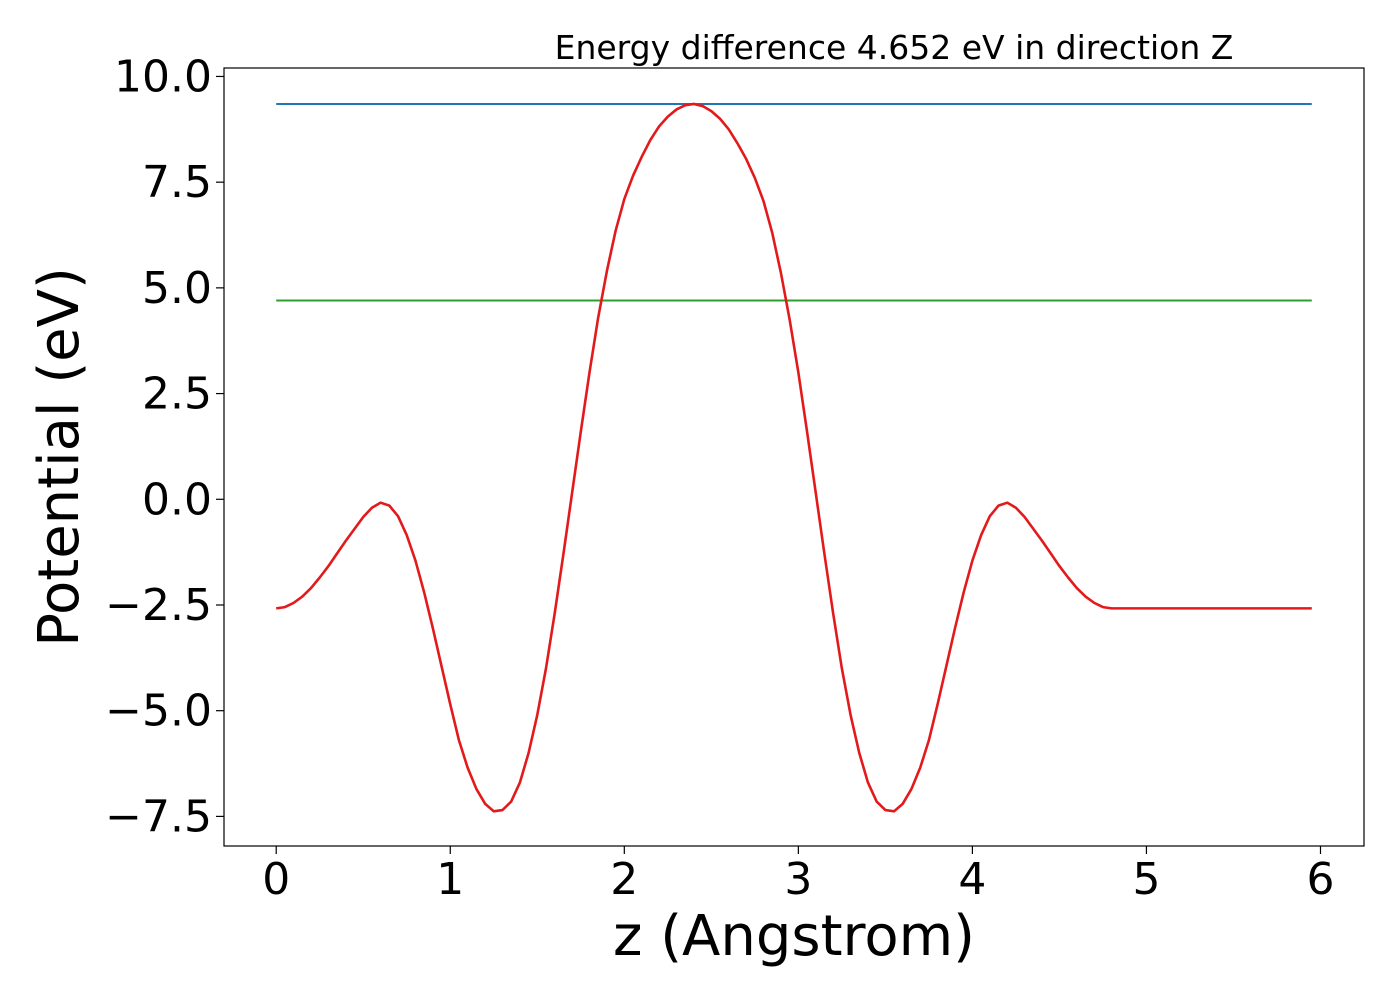 This screenshot has width=1400, height=1000. I want to click on x-tick-label: 2, so click(624, 879).